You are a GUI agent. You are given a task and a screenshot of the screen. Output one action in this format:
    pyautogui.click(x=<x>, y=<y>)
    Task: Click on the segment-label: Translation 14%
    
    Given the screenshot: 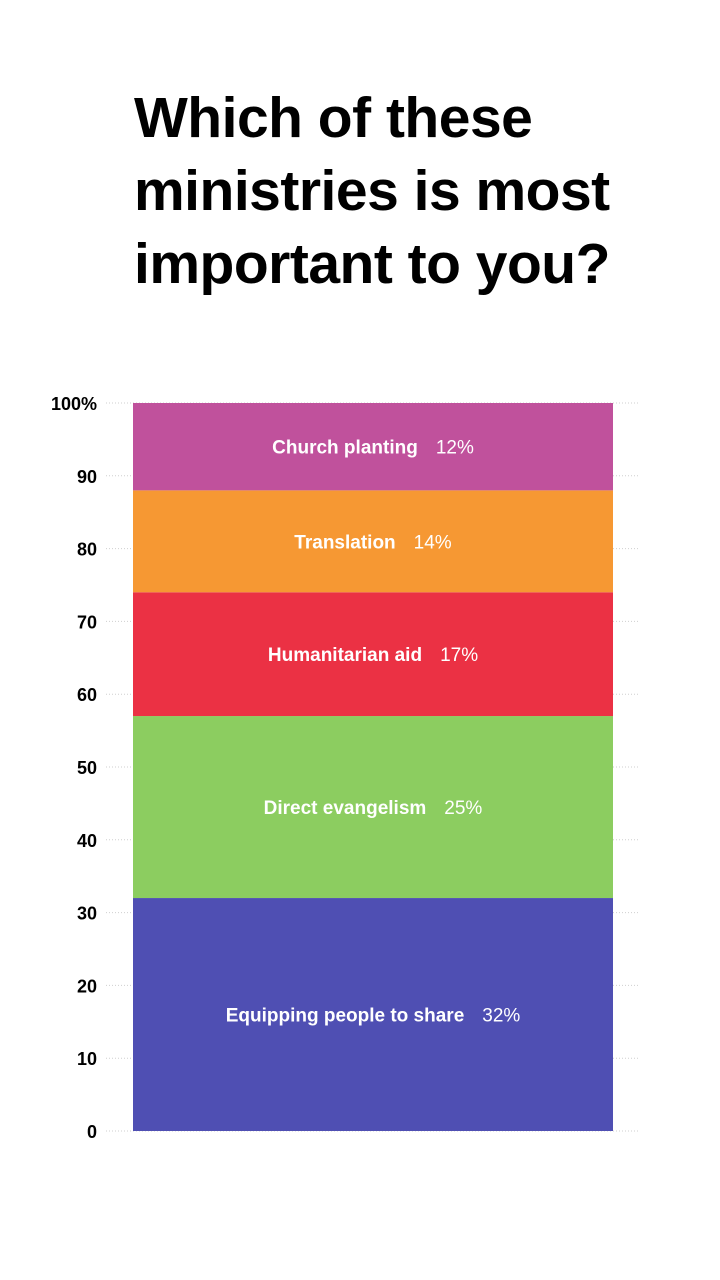 What is the action you would take?
    pyautogui.click(x=372, y=542)
    